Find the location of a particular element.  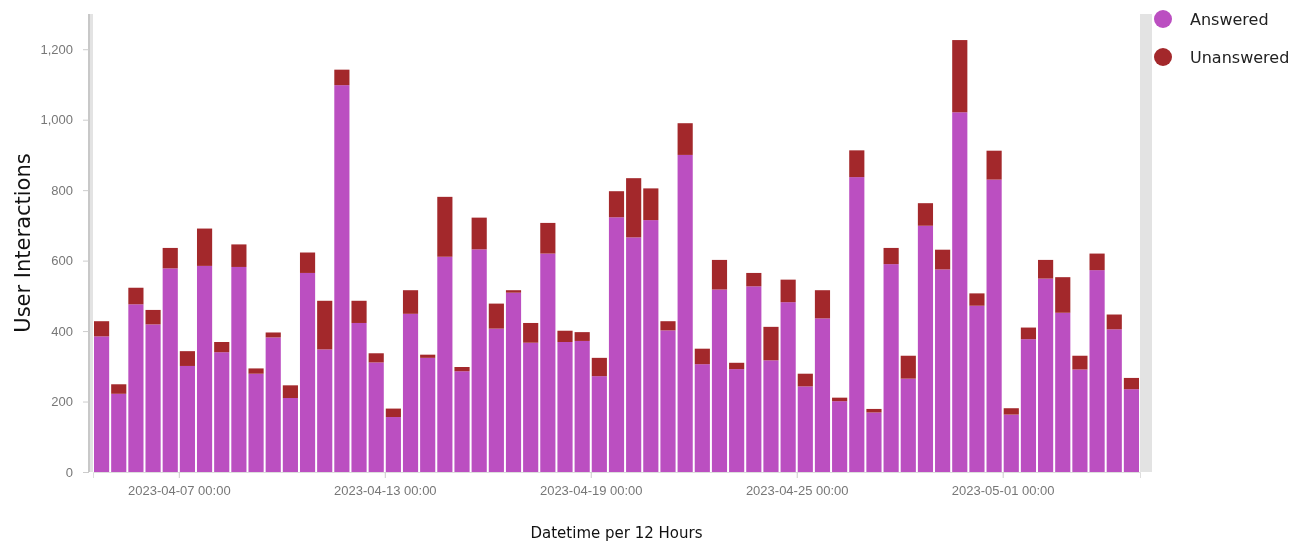

x-tick-label: 2023-05-01 00:00 is located at coordinates (1003, 491).